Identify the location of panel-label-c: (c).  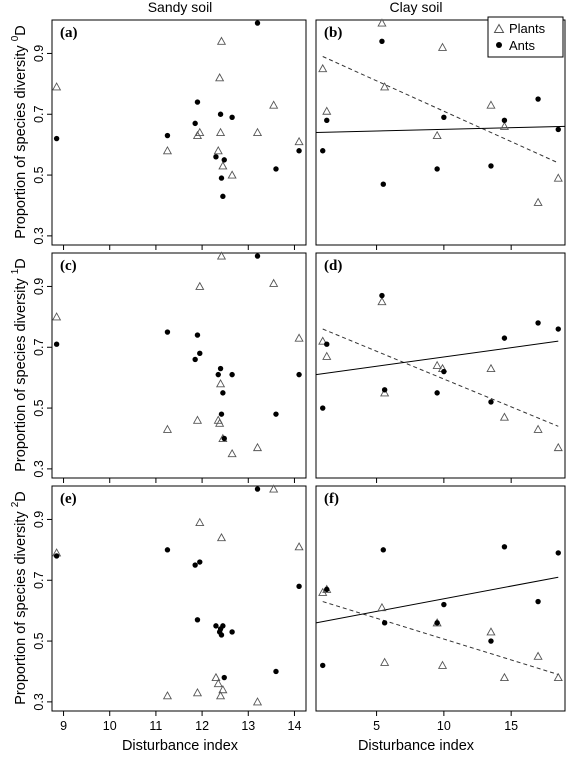
(68, 266).